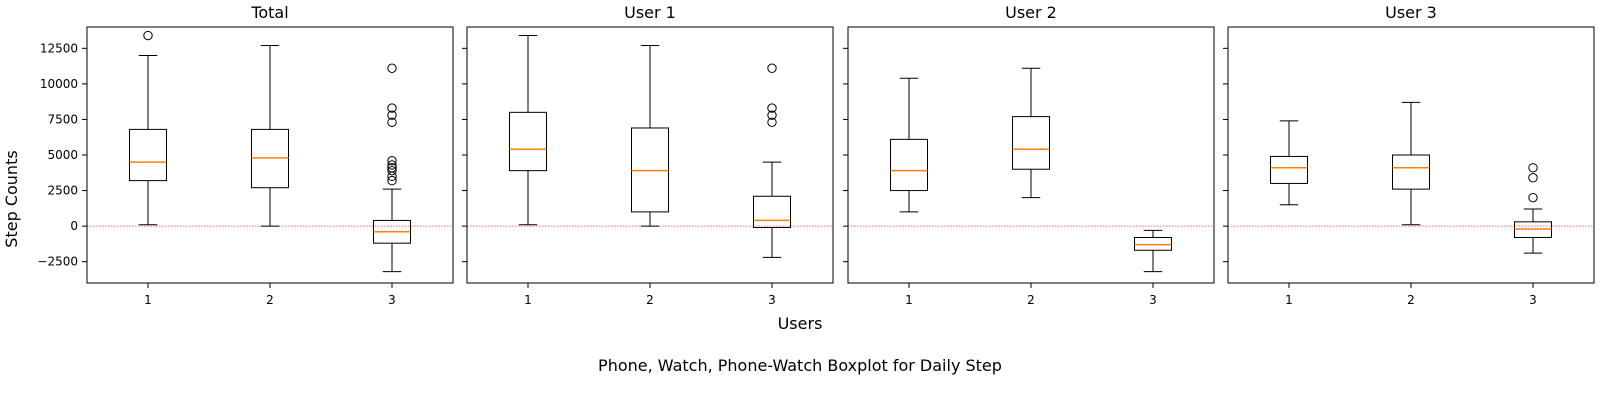 The width and height of the screenshot is (1600, 400). What do you see at coordinates (1031, 12) in the screenshot?
I see `panel-title: User 2` at bounding box center [1031, 12].